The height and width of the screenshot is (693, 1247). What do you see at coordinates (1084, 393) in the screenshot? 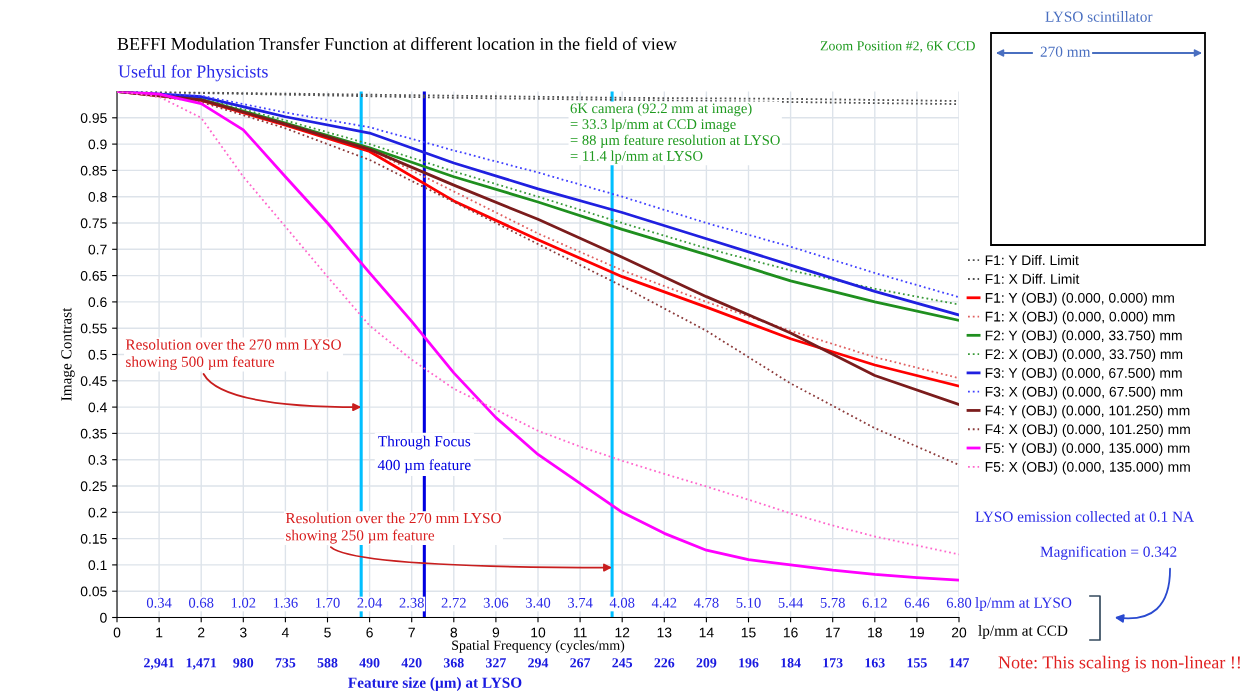
I see `legend-label: F3: X (OBJ) (0.000, 67.500) mm` at bounding box center [1084, 393].